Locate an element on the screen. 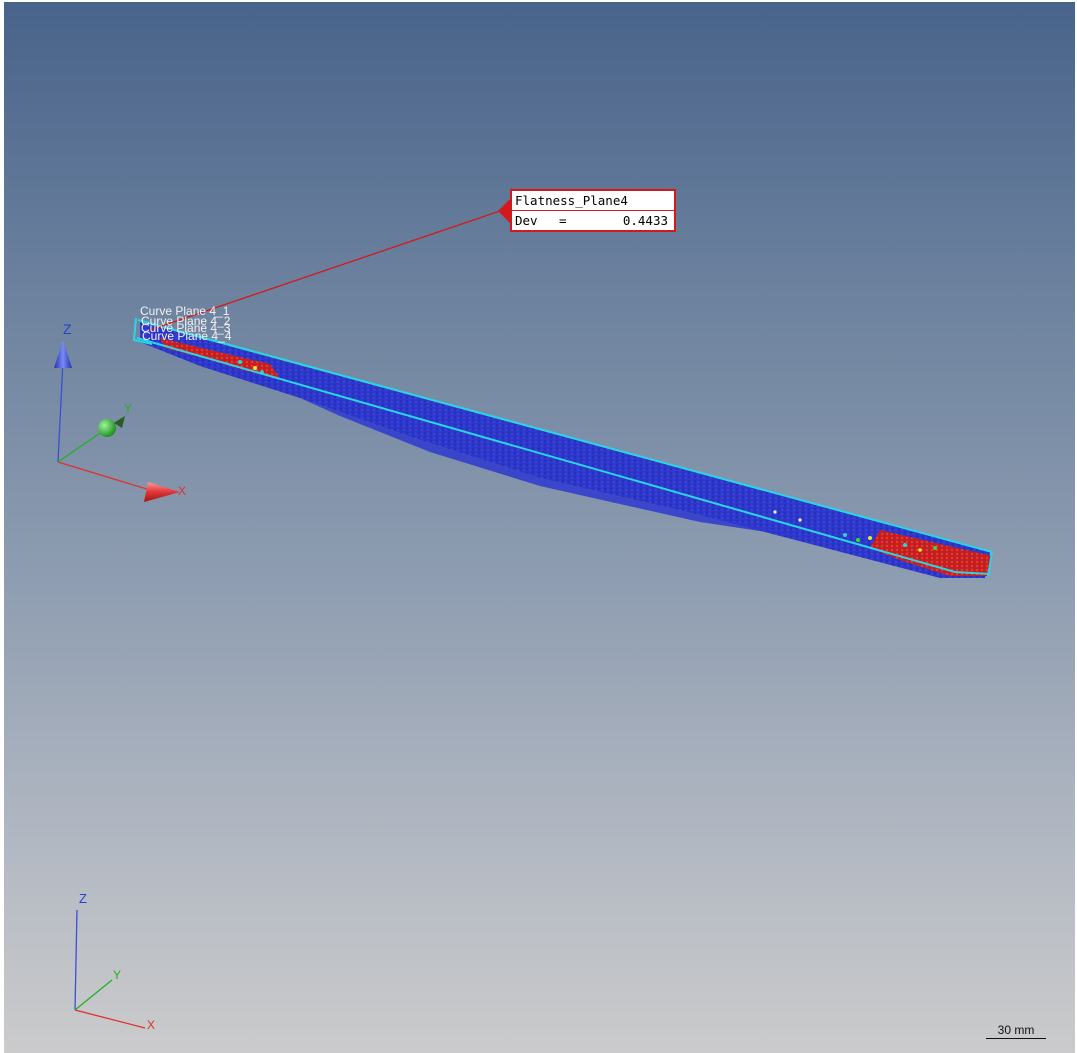 Image resolution: width=1077 pixels, height=1053 pixels. curve-label-3: Curve Plane 4_3 is located at coordinates (186, 328).